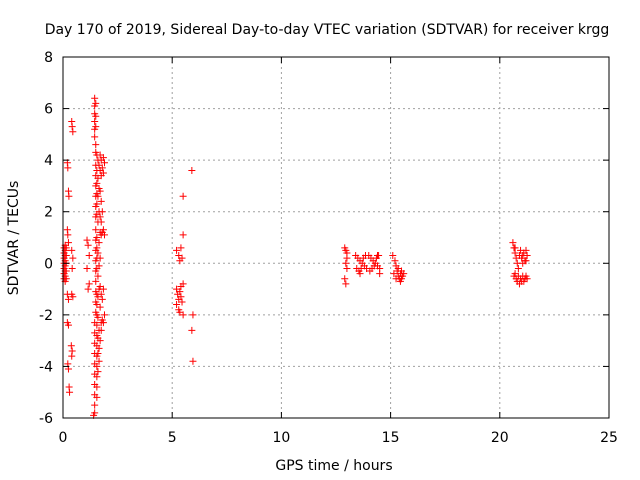 This screenshot has width=640, height=480. Describe the element at coordinates (63, 438) in the screenshot. I see `x-tick-label: 0` at that location.